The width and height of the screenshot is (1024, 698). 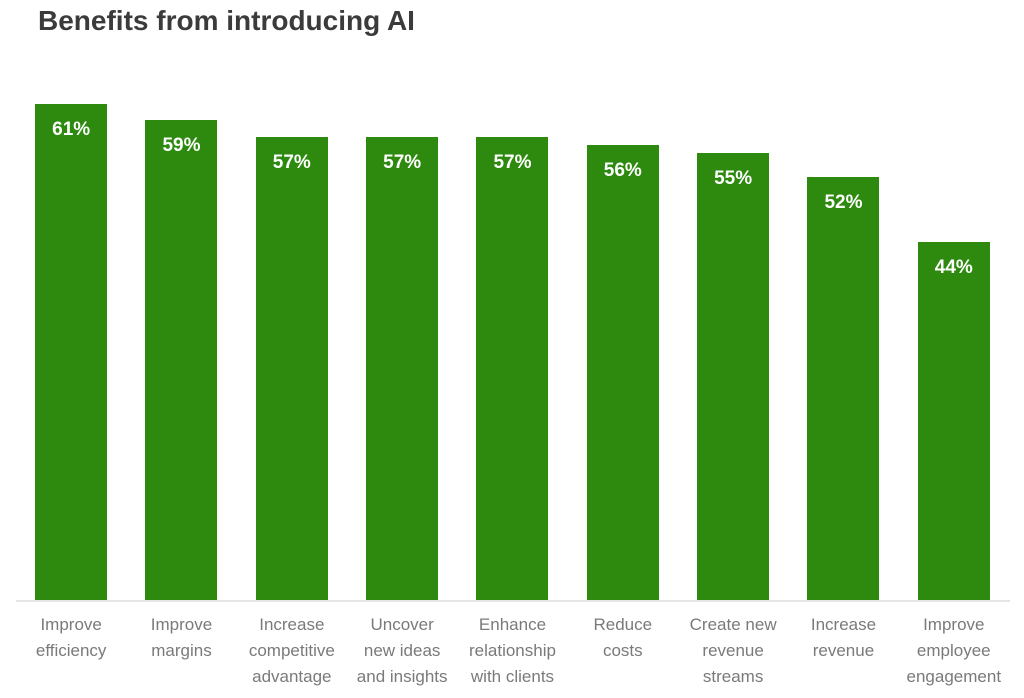 What do you see at coordinates (843, 637) in the screenshot?
I see `category-label: Increase revenue` at bounding box center [843, 637].